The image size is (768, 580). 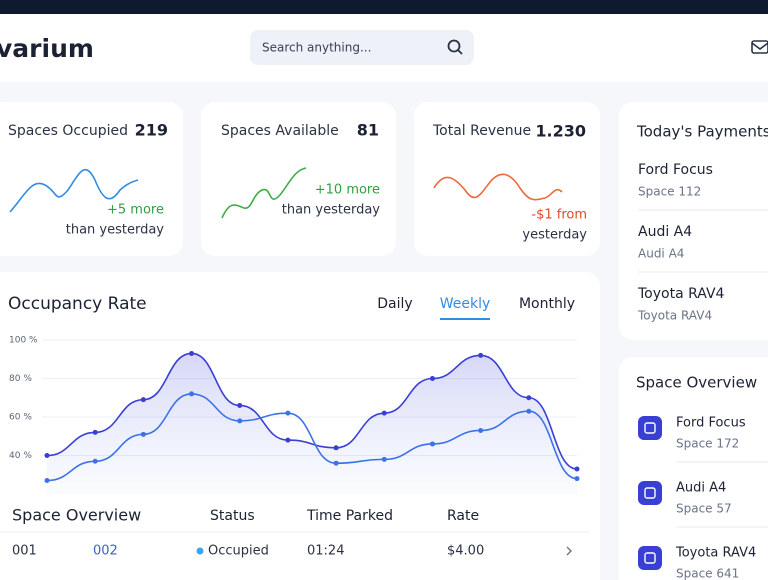 I want to click on y-tick-label: 60 %, so click(x=20, y=418).